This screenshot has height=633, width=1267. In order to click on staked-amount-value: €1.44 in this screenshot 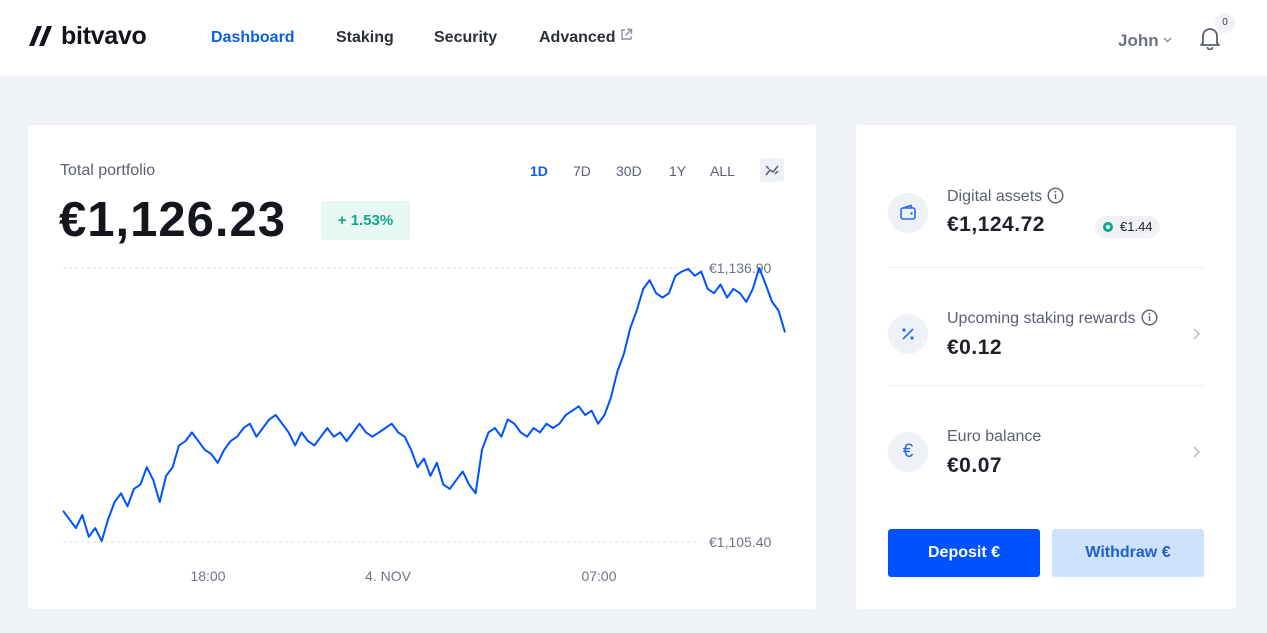, I will do `click(1136, 226)`.